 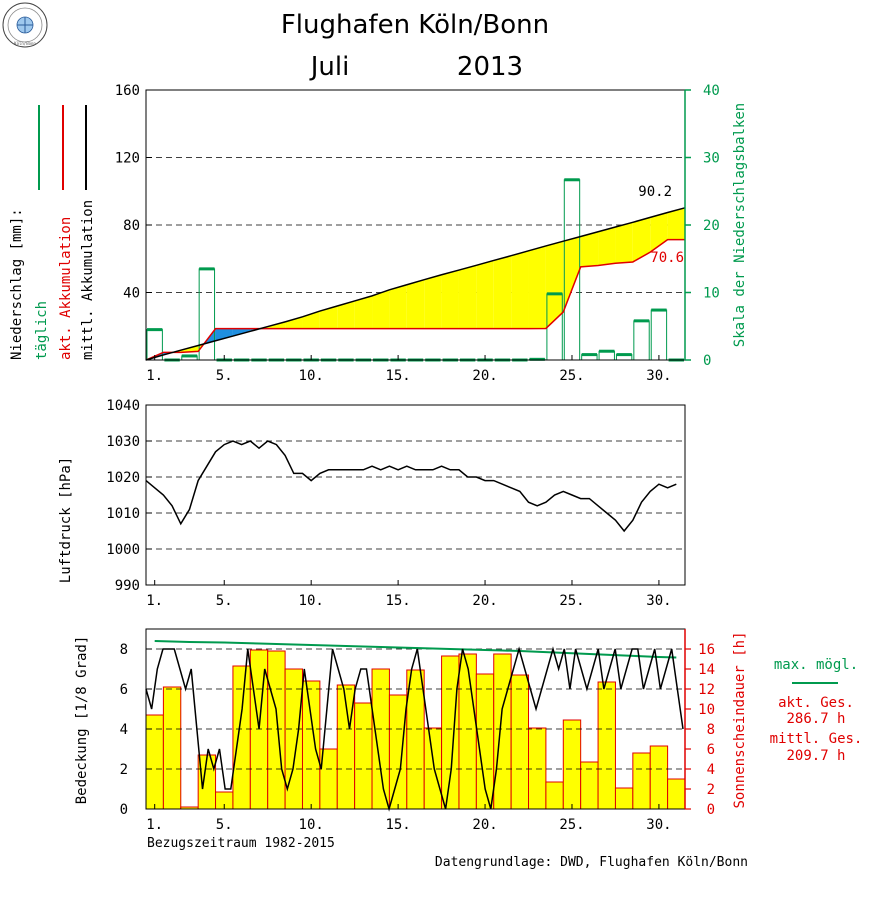 I want to click on precip-bar, so click(x=641, y=340).